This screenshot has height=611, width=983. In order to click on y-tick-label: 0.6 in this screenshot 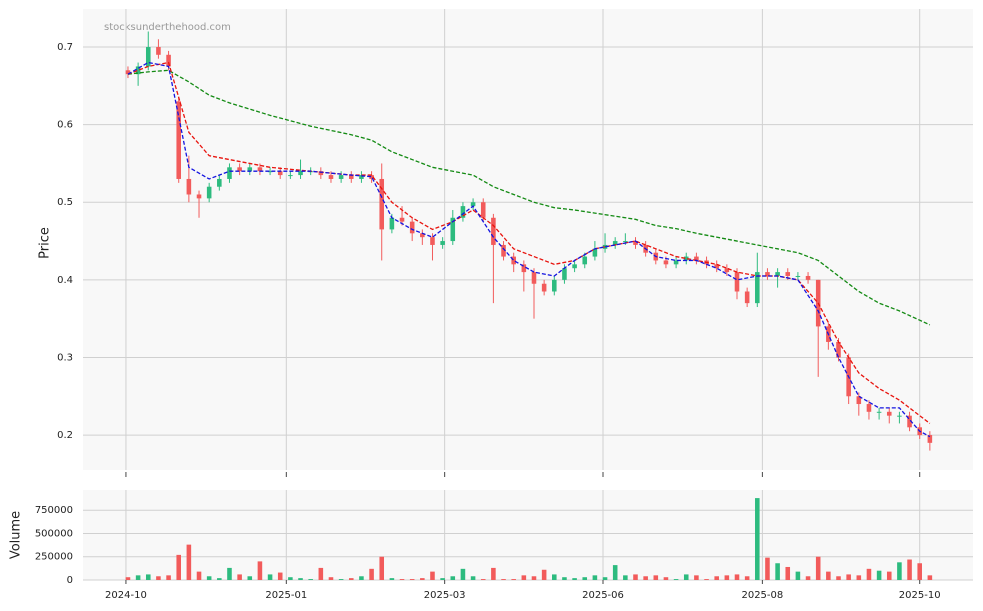, I will do `click(65, 125)`.